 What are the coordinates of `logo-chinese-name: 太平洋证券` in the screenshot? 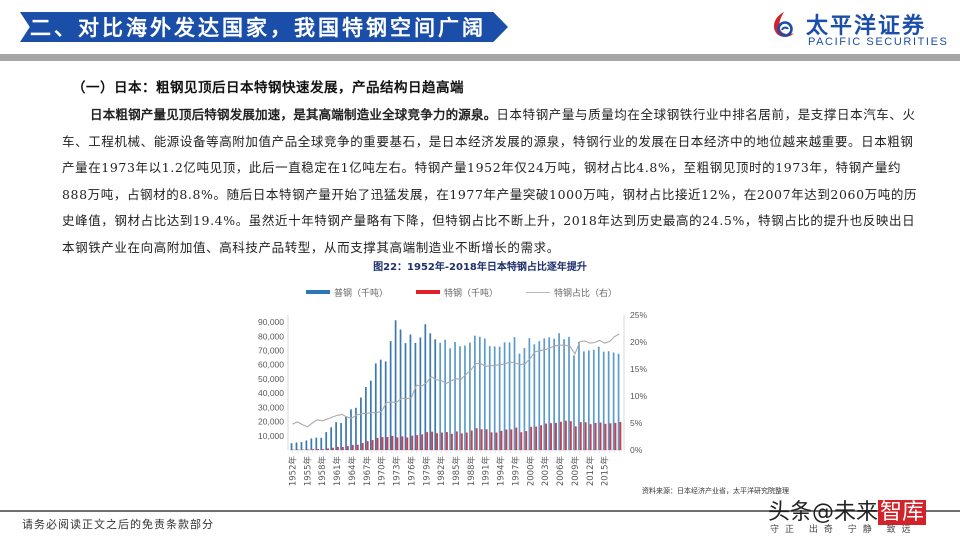 It's located at (866, 26).